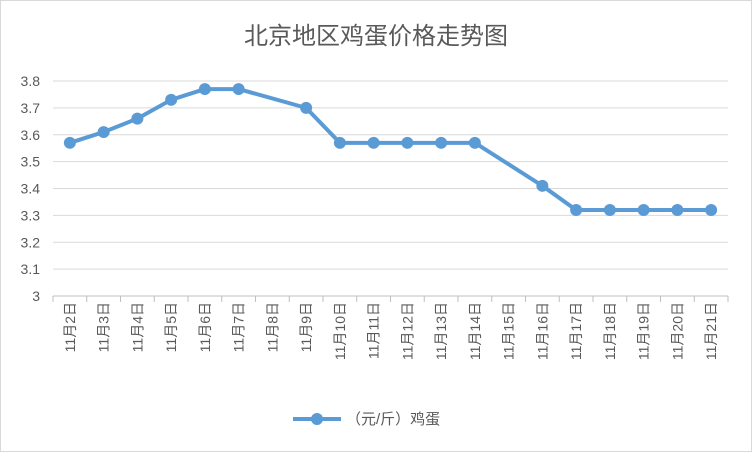 The image size is (752, 452). What do you see at coordinates (340, 331) in the screenshot?
I see `x-tick-label: 11月10日` at bounding box center [340, 331].